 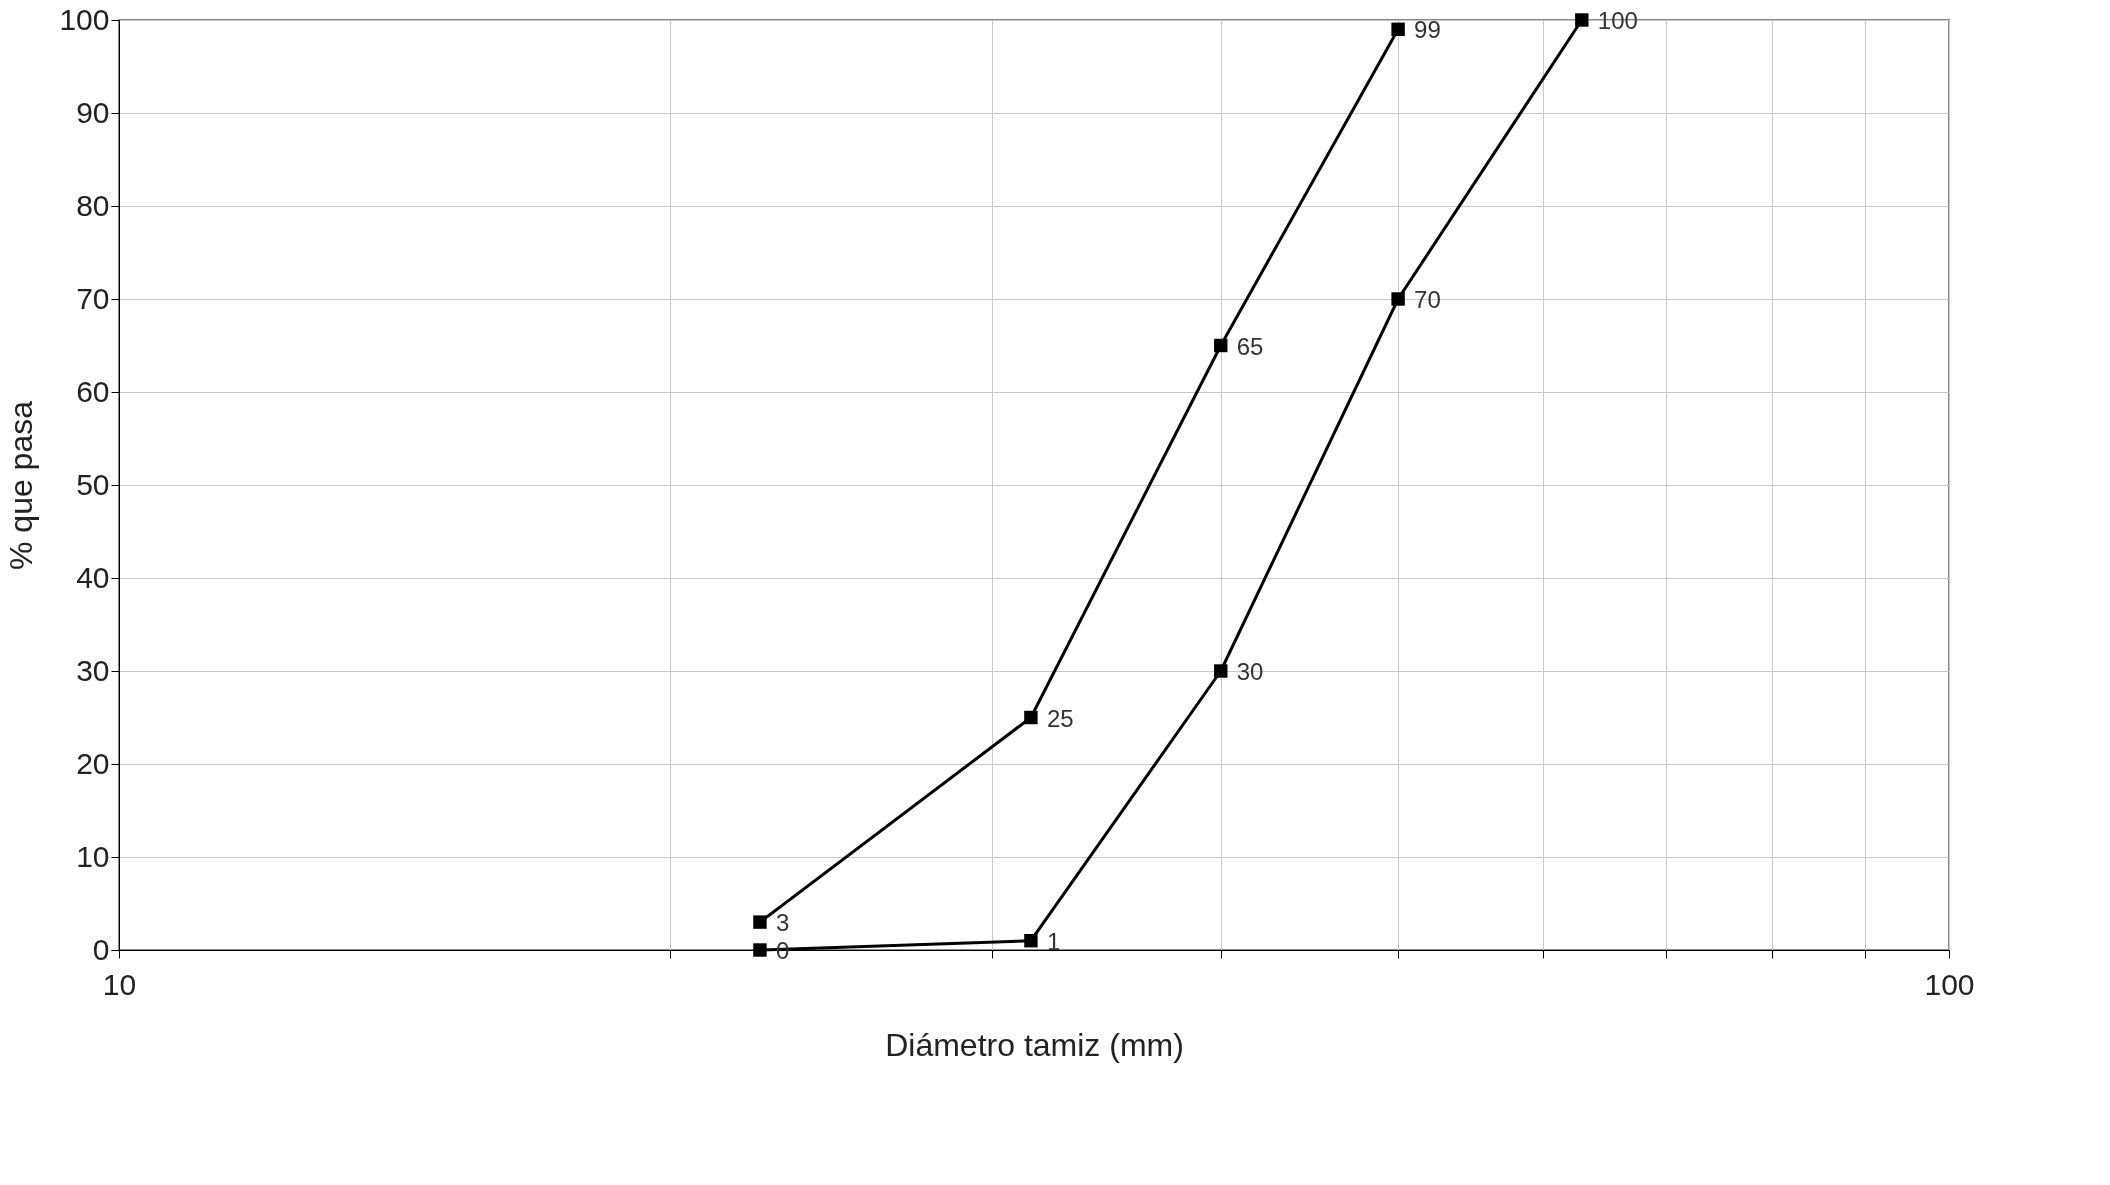 What do you see at coordinates (93, 205) in the screenshot?
I see `y-tick-label: 80` at bounding box center [93, 205].